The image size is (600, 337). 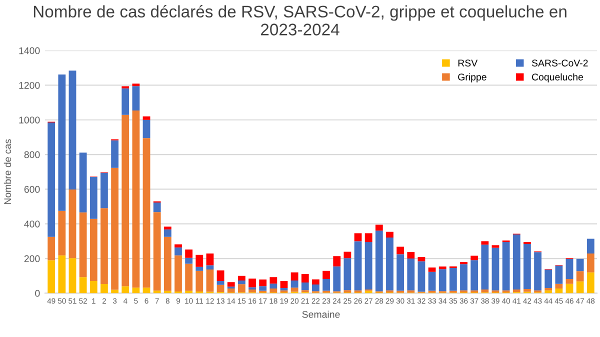 I want to click on x-axis-title: Semaine, so click(x=321, y=314).